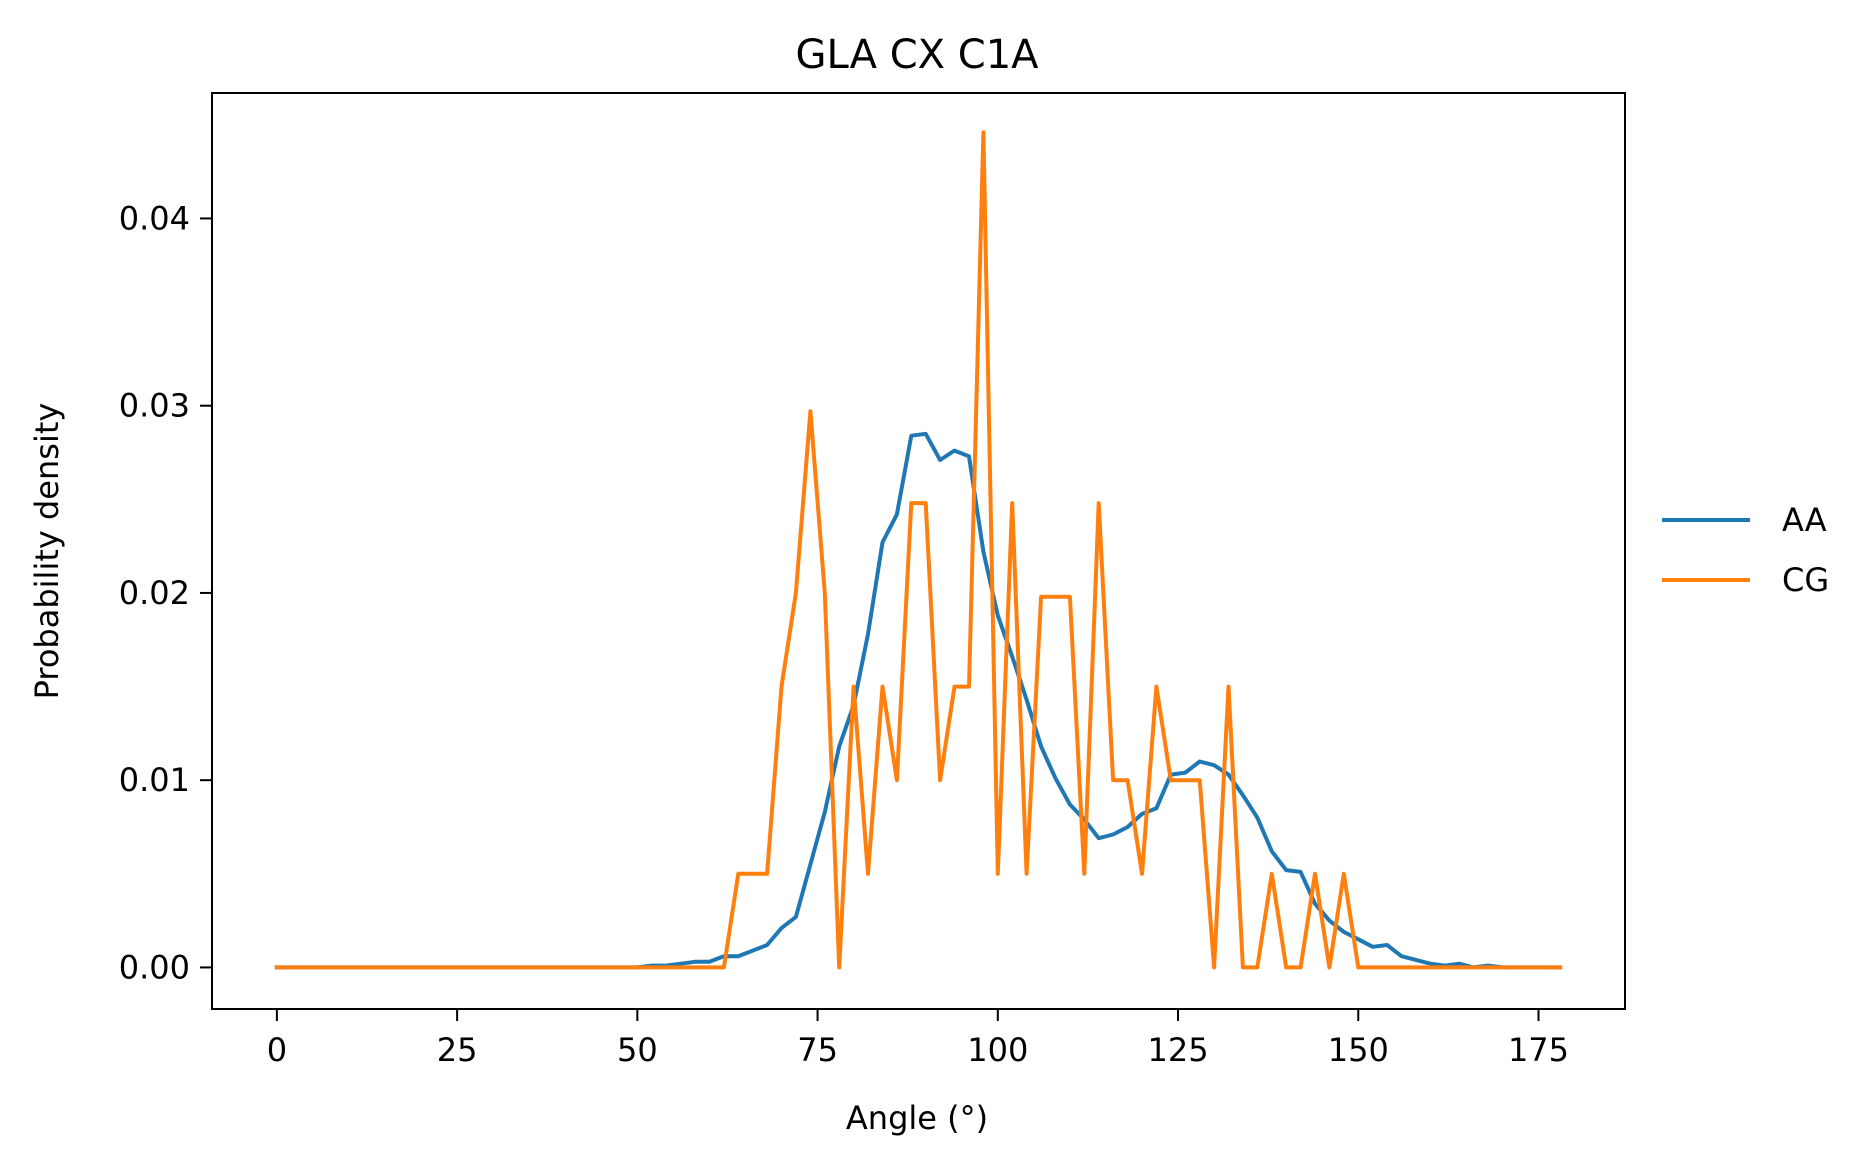  I want to click on x-tick-label: 0, so click(277, 1050).